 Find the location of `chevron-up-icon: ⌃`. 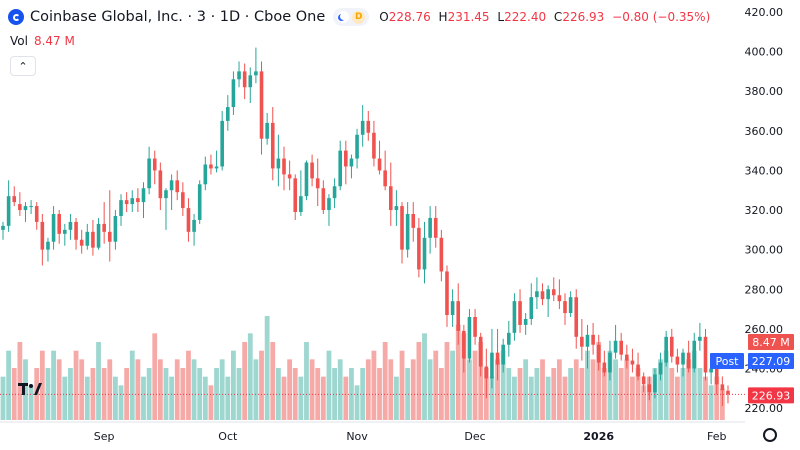

chevron-up-icon: ⌃ is located at coordinates (23, 66).